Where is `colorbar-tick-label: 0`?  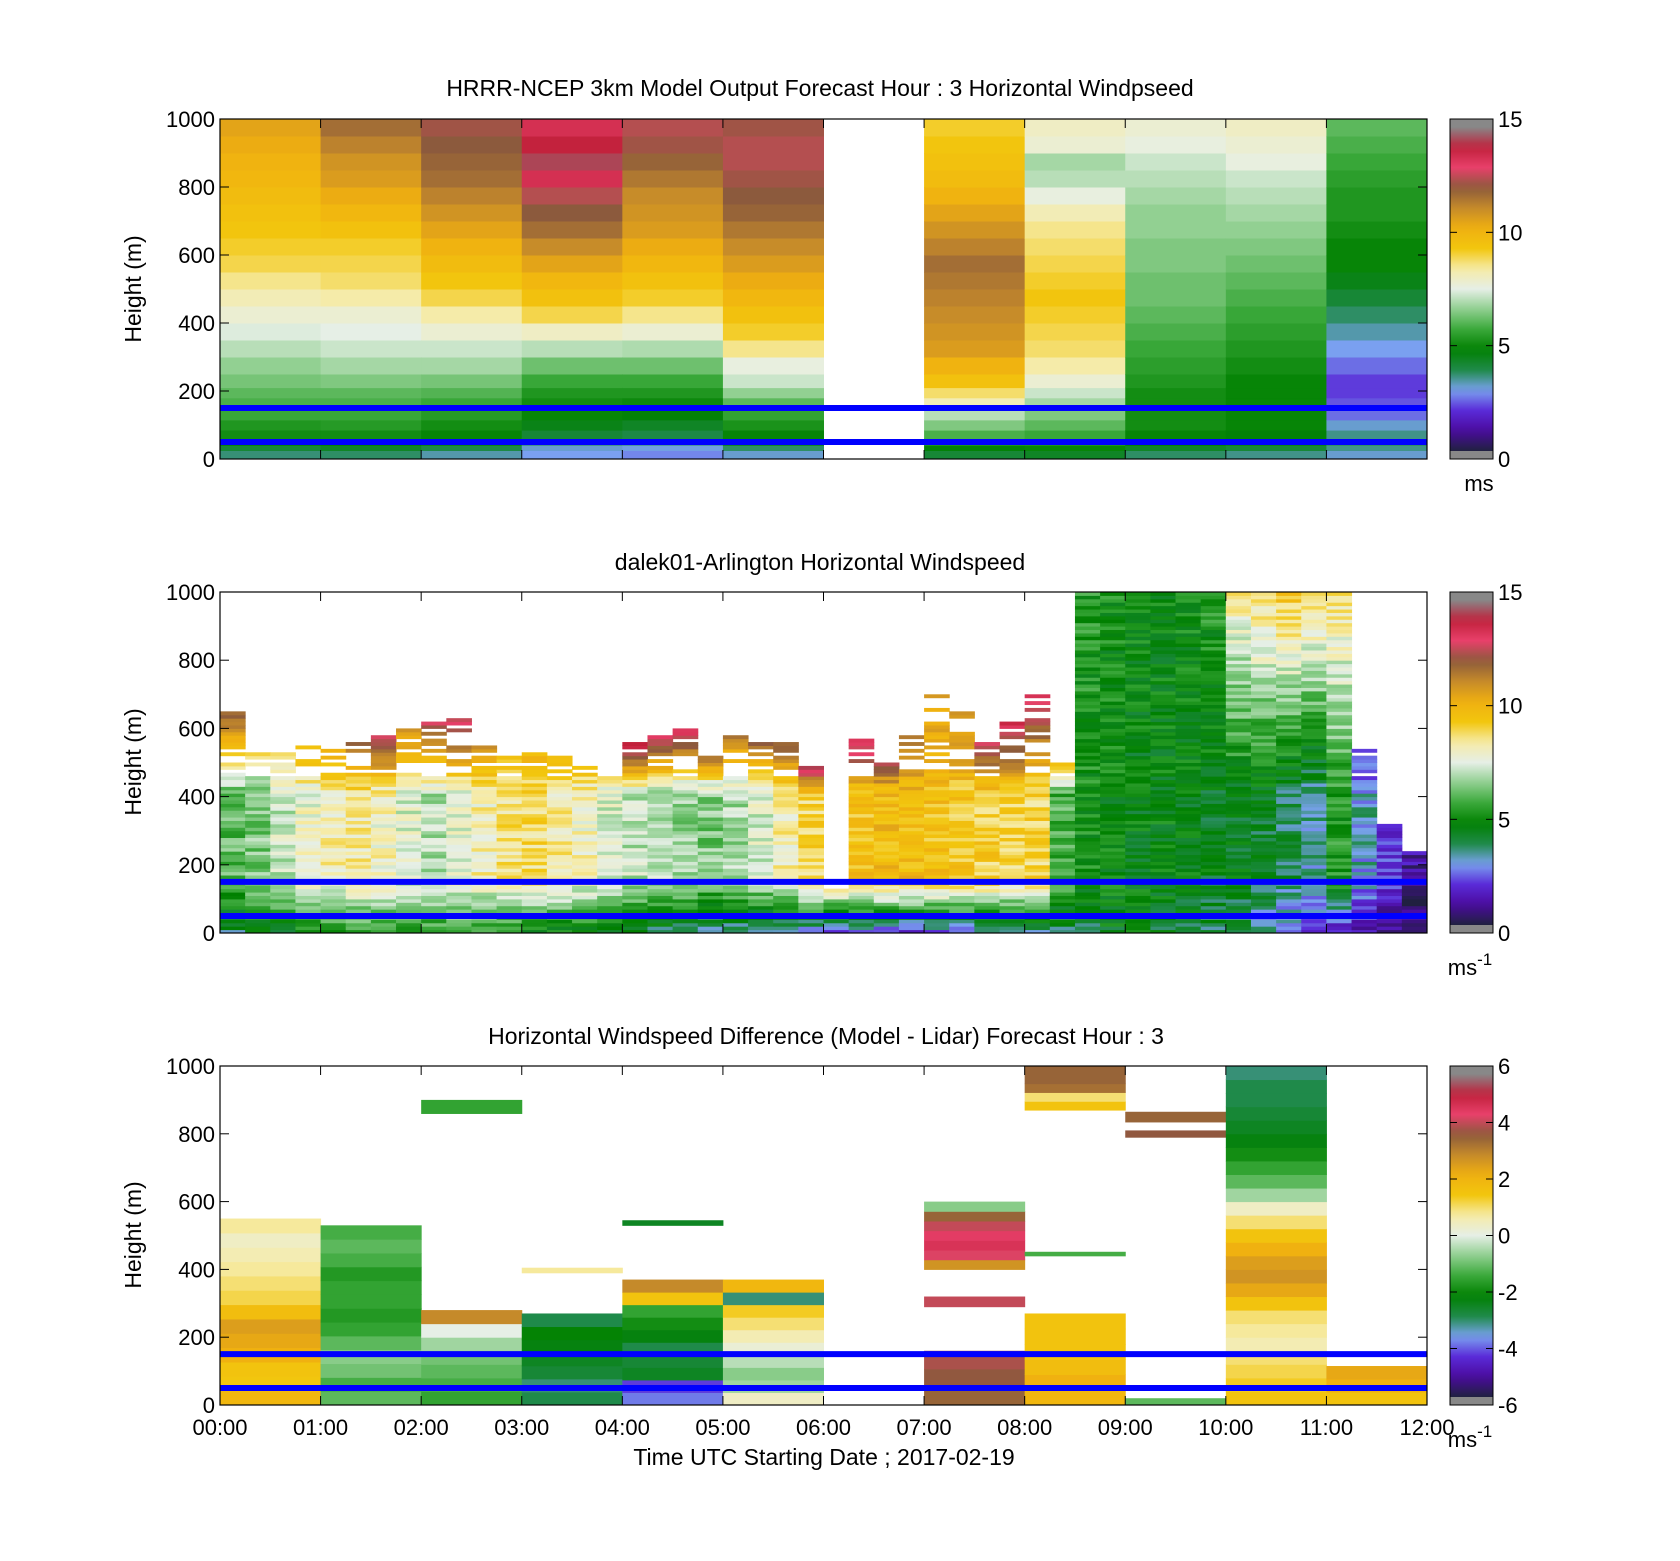
colorbar-tick-label: 0 is located at coordinates (1504, 933).